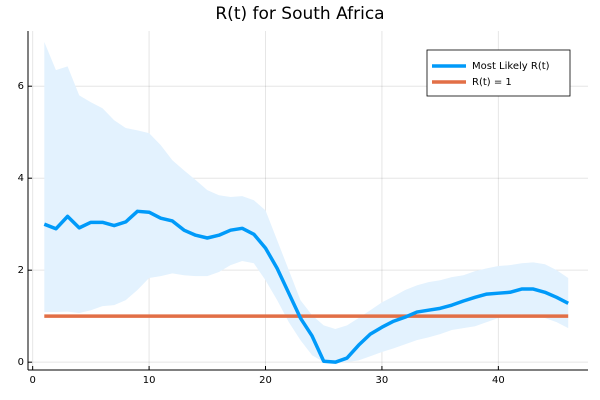 Image resolution: width=600 pixels, height=400 pixels. I want to click on y-tick-label: 6, so click(21, 86).